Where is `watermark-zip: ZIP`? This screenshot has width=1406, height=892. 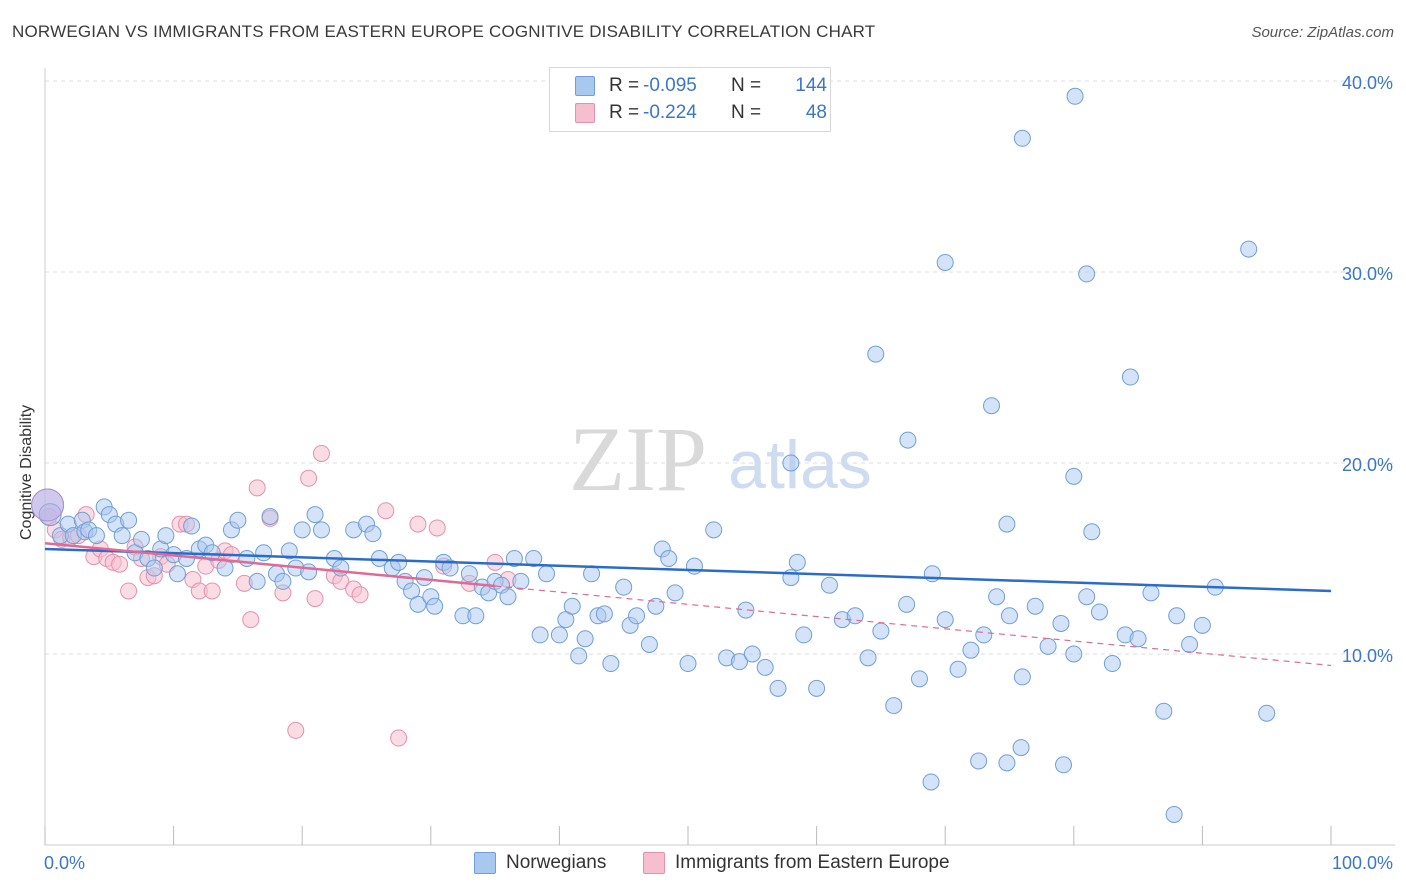 watermark-zip: ZIP is located at coordinates (638, 459).